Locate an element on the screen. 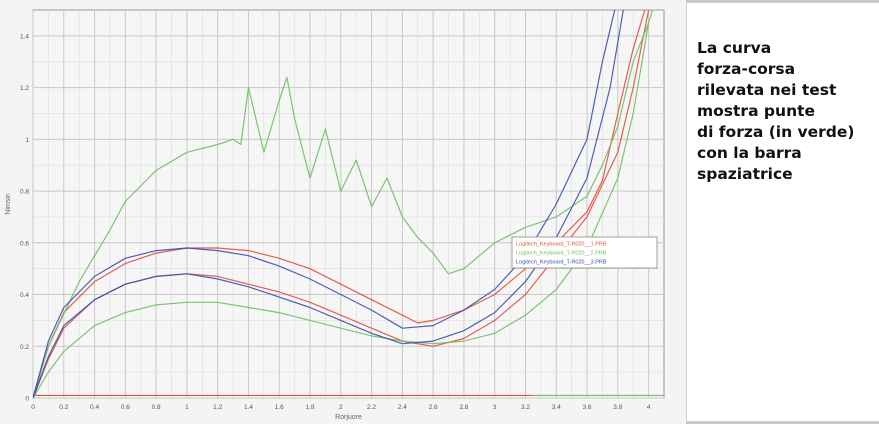 The width and height of the screenshot is (879, 424). y-tick-label: 0.4 is located at coordinates (24, 295).